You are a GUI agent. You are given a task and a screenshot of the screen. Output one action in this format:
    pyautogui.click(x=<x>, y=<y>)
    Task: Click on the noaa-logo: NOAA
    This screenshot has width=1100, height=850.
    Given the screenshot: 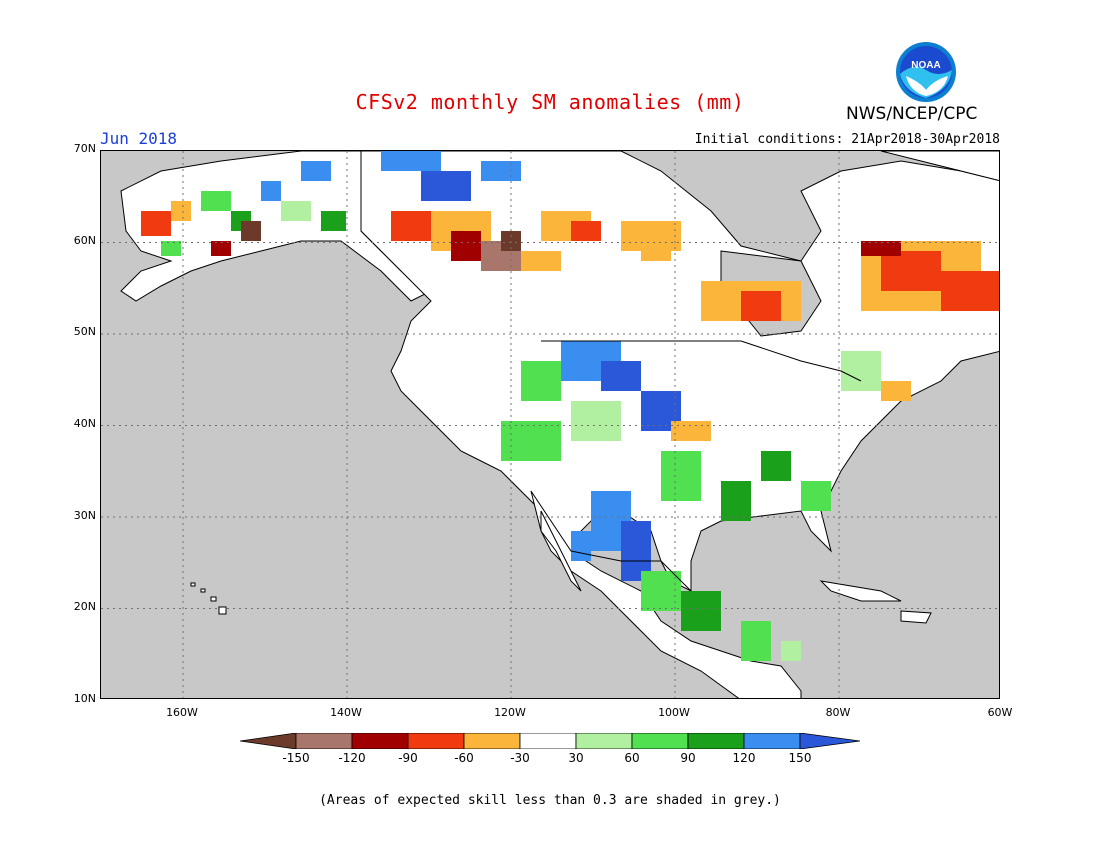 What is the action you would take?
    pyautogui.click(x=926, y=72)
    